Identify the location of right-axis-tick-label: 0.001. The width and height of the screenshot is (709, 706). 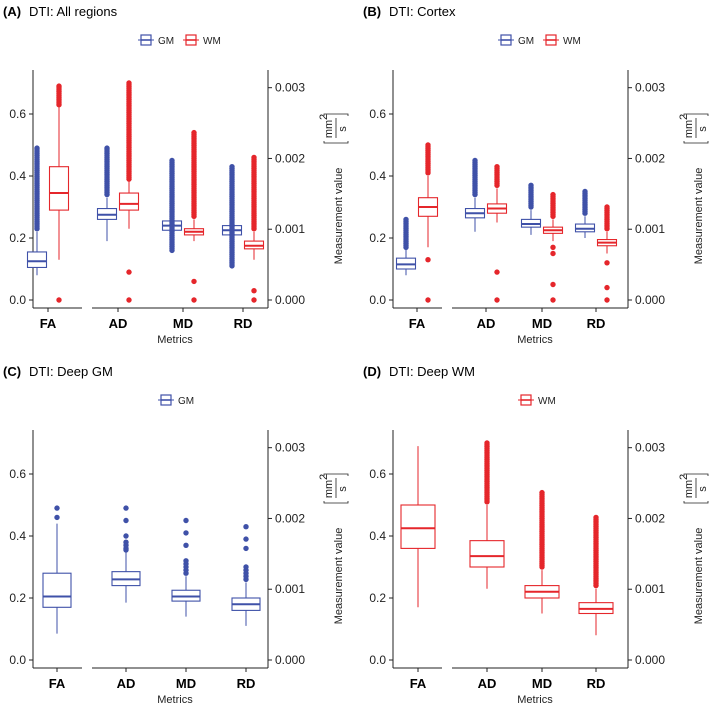
(650, 229).